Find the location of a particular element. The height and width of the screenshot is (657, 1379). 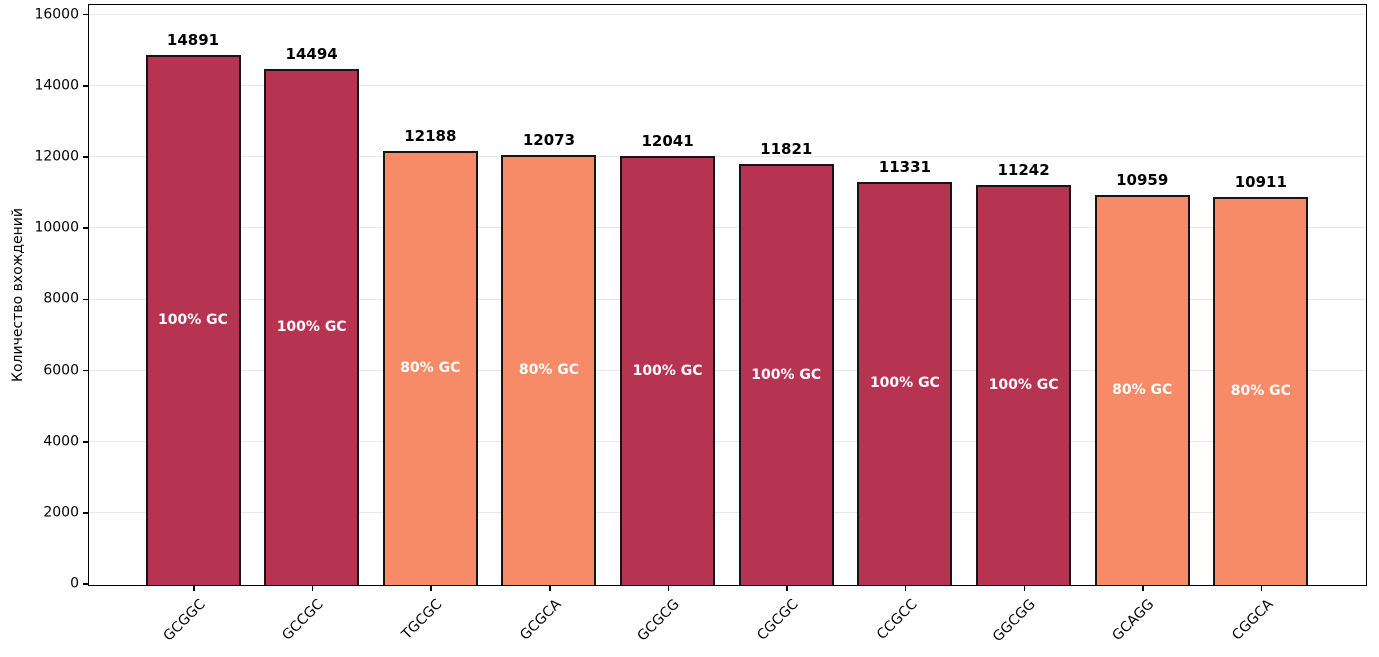

x-tick-label: GCGCG is located at coordinates (659, 620).